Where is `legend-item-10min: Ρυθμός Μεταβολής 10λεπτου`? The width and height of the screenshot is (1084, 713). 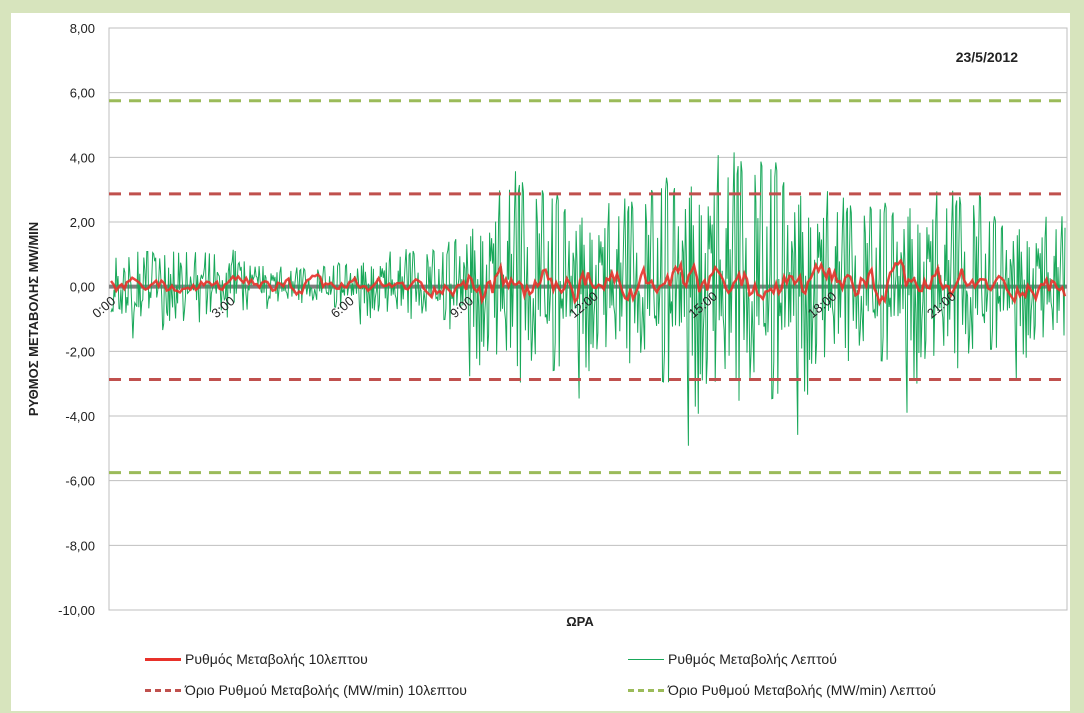
legend-item-10min: Ρυθμός Μεταβολής 10λεπτου is located at coordinates (295, 660).